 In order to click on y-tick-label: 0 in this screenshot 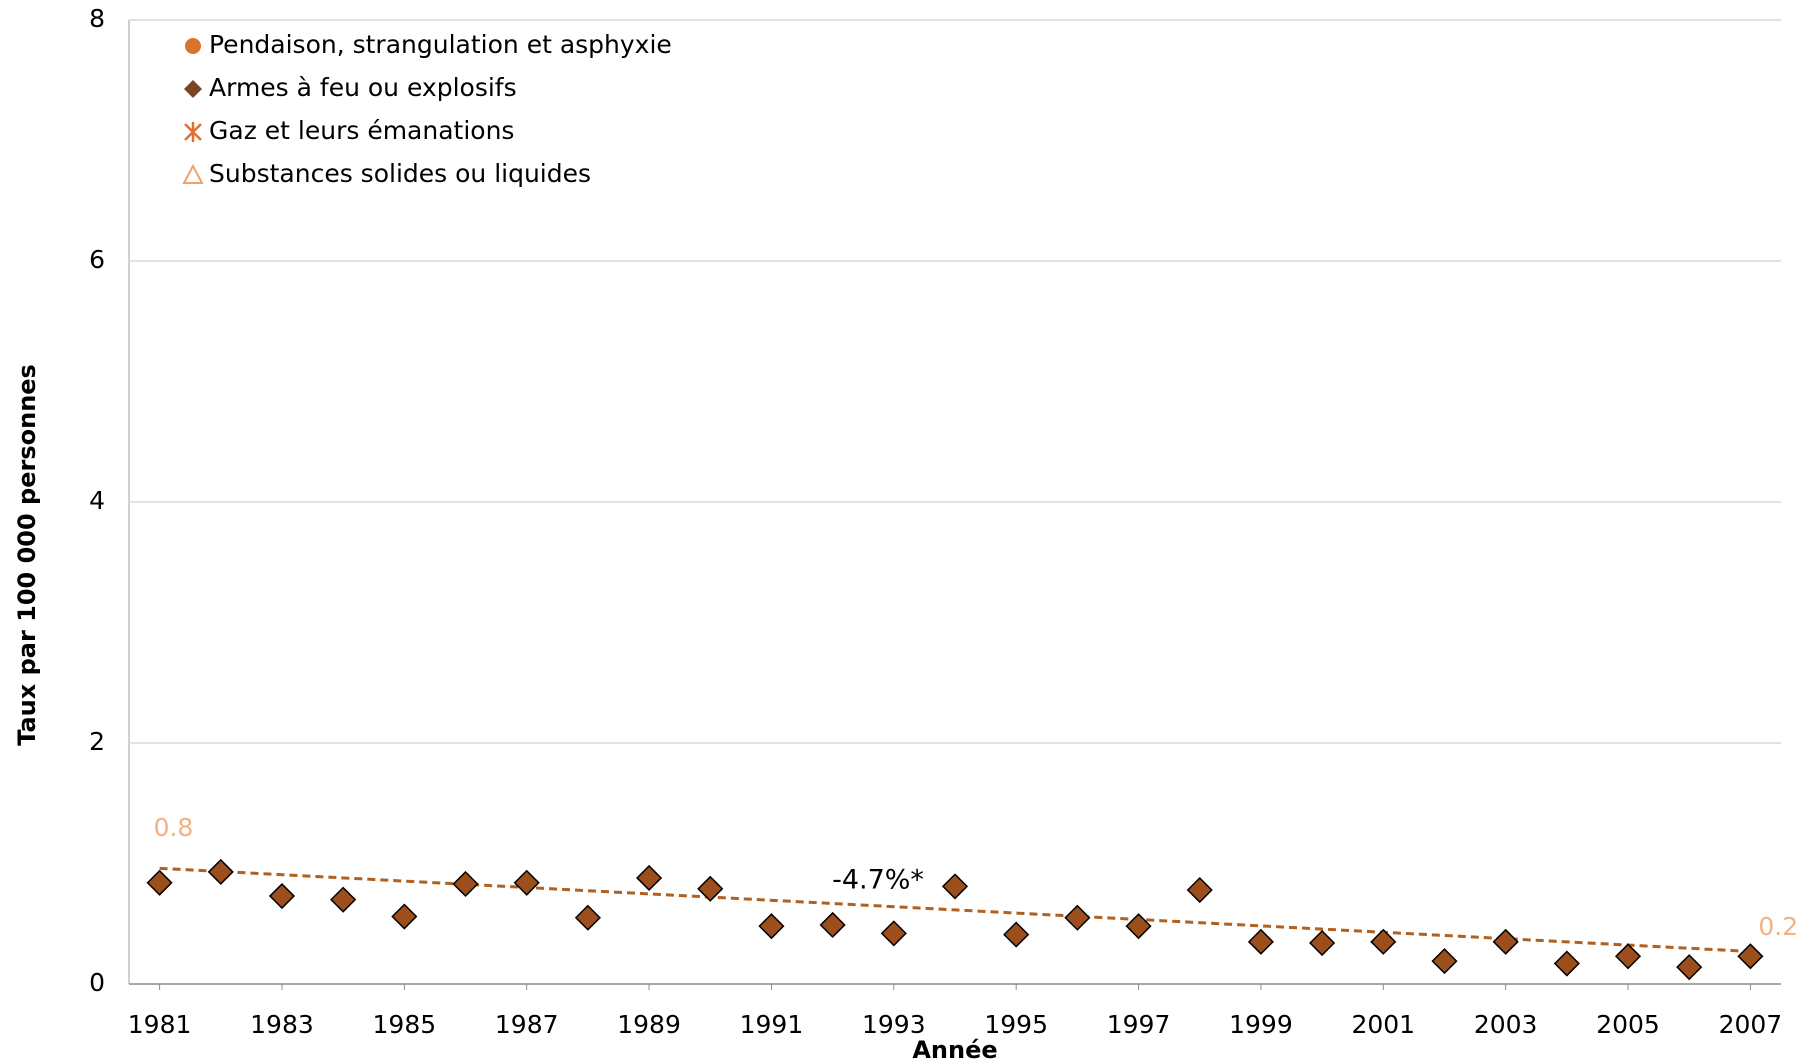, I will do `click(97, 982)`.